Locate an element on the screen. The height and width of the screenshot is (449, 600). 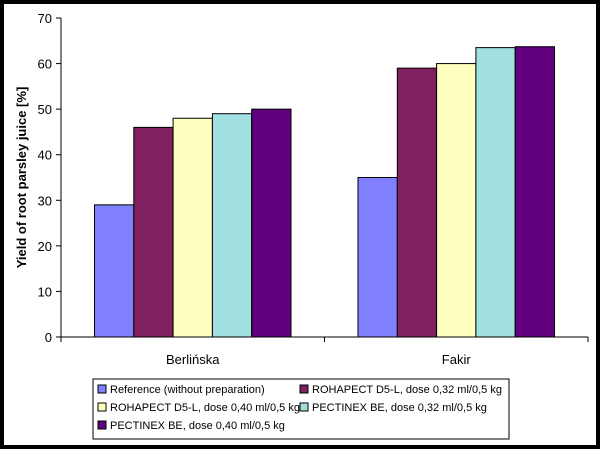
y-axis-label: Yield of root parsley juice [%] is located at coordinates (21, 178).